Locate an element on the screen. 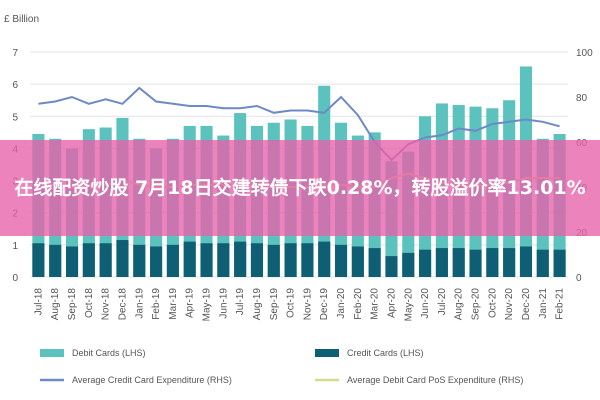 The image size is (600, 400). banner-text: 在线配资炒股 7月18日交建转债下跌0.28%，转股溢价率13.01% is located at coordinates (300, 188).